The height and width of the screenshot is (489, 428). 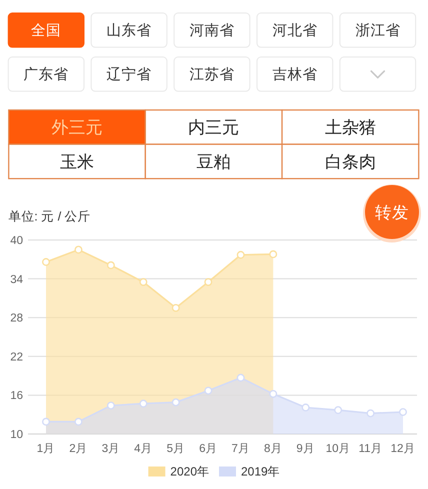 What do you see at coordinates (77, 162) in the screenshot?
I see `control-tab: 玉米` at bounding box center [77, 162].